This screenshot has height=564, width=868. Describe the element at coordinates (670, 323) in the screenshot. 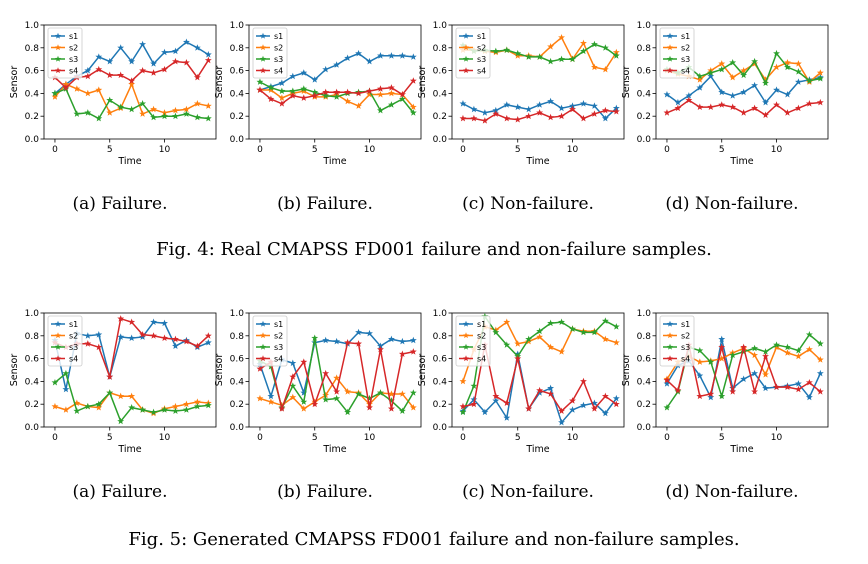

I see `legend-marker-s1` at that location.